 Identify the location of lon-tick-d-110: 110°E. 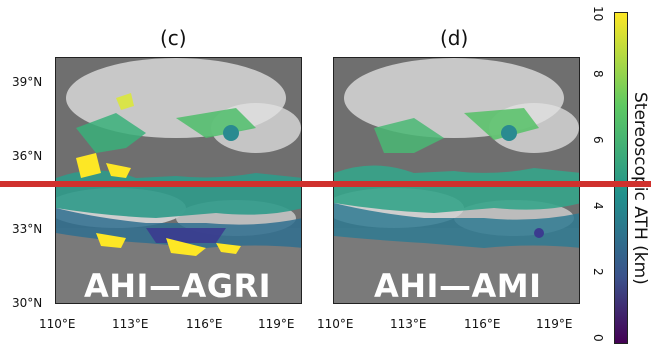
(335, 324).